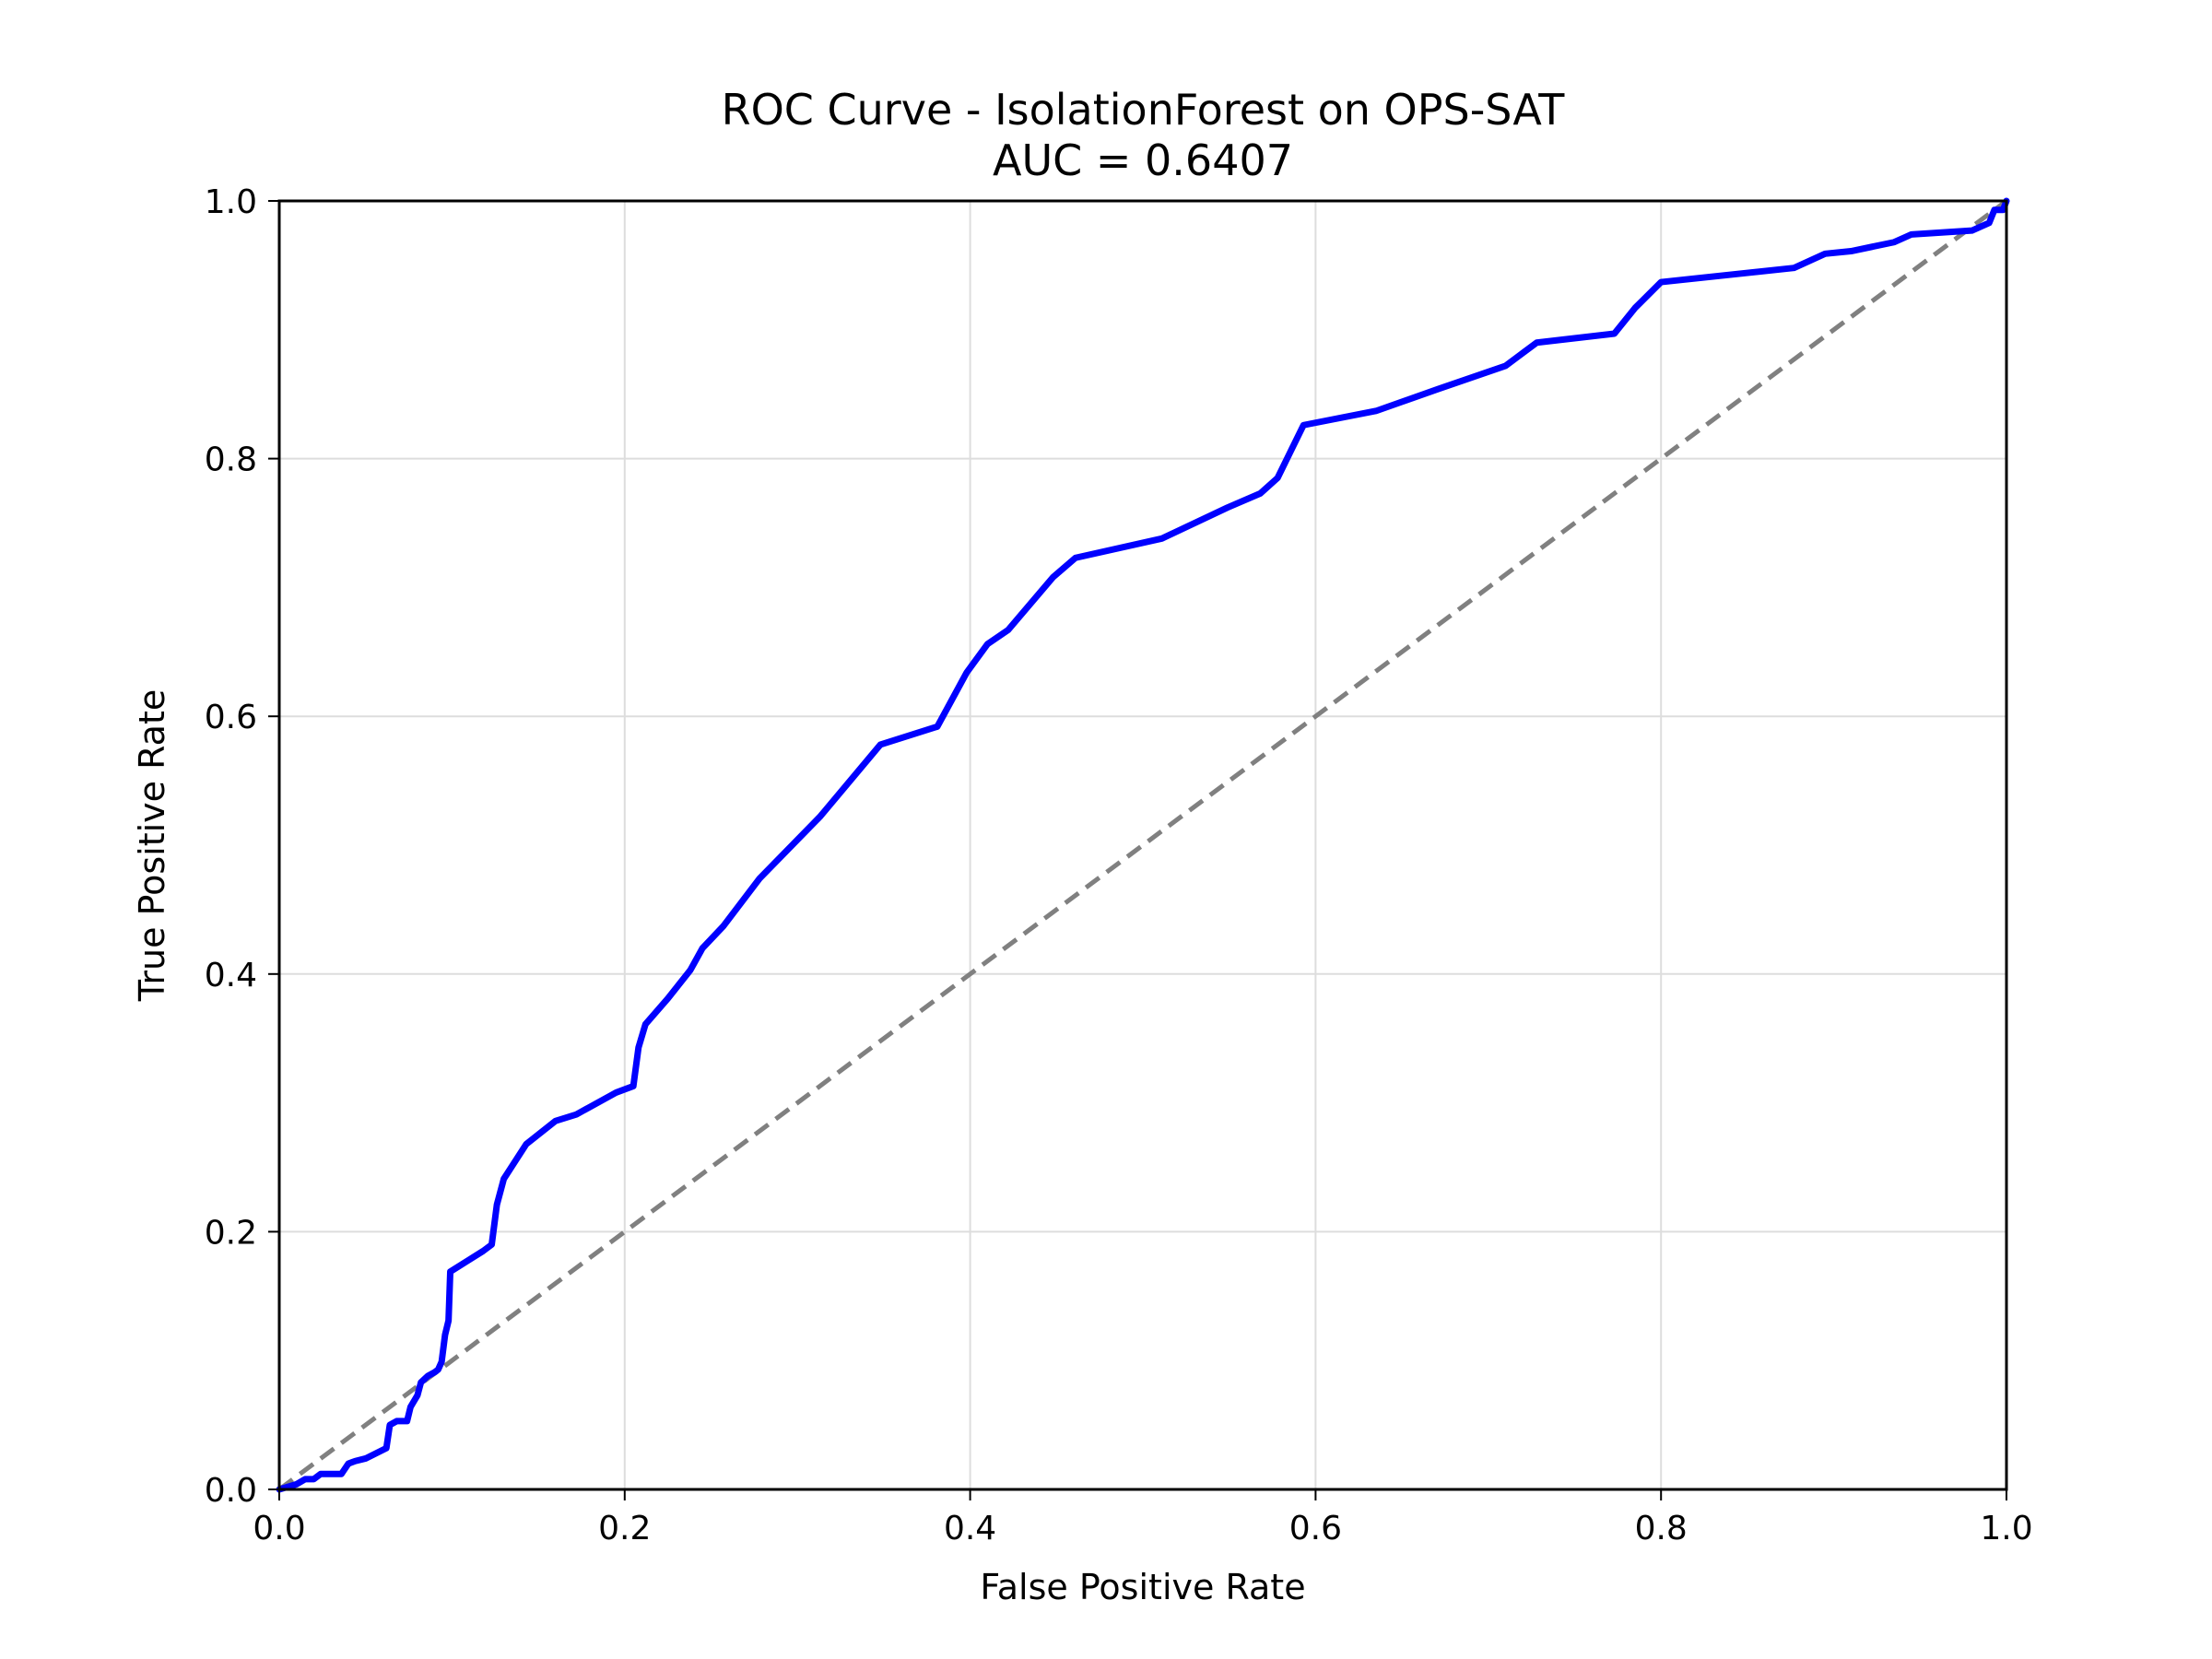 The width and height of the screenshot is (2212, 1659). Describe the element at coordinates (231, 202) in the screenshot. I see `y-tick-label: 1.0` at that location.